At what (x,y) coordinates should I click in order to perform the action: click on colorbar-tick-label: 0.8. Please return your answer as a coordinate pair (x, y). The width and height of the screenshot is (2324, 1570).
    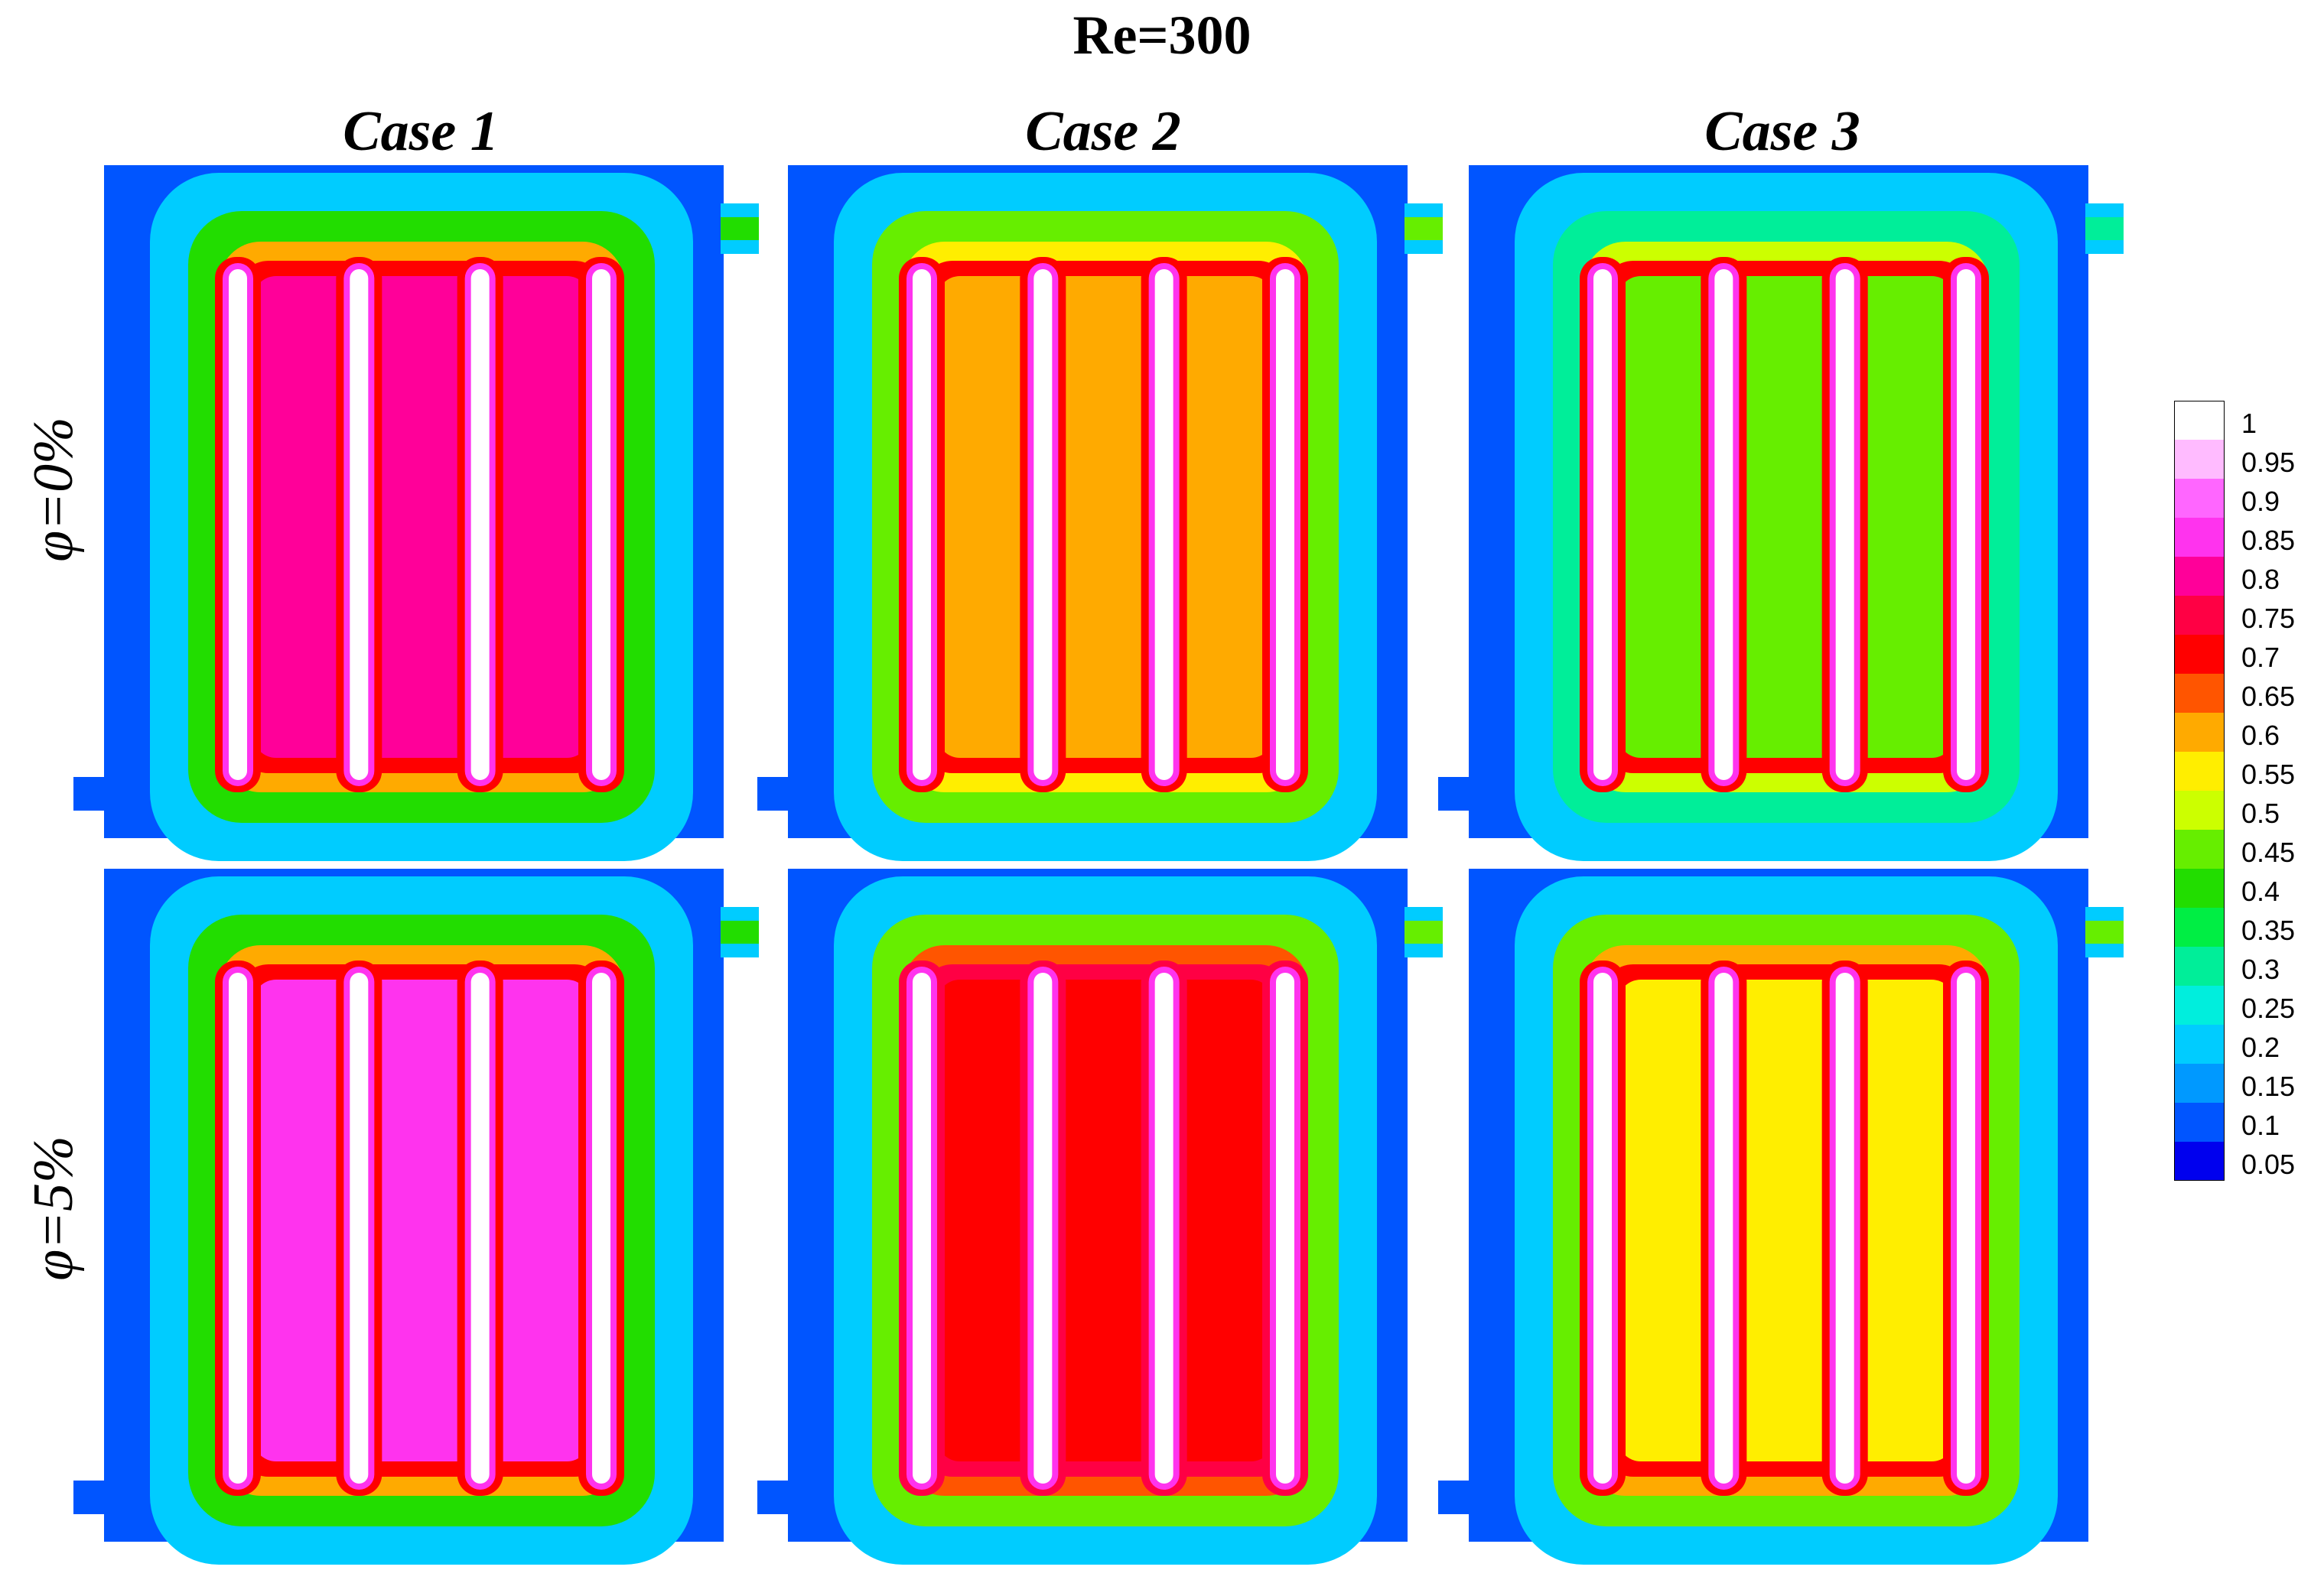
    Looking at the image, I should click on (2260, 579).